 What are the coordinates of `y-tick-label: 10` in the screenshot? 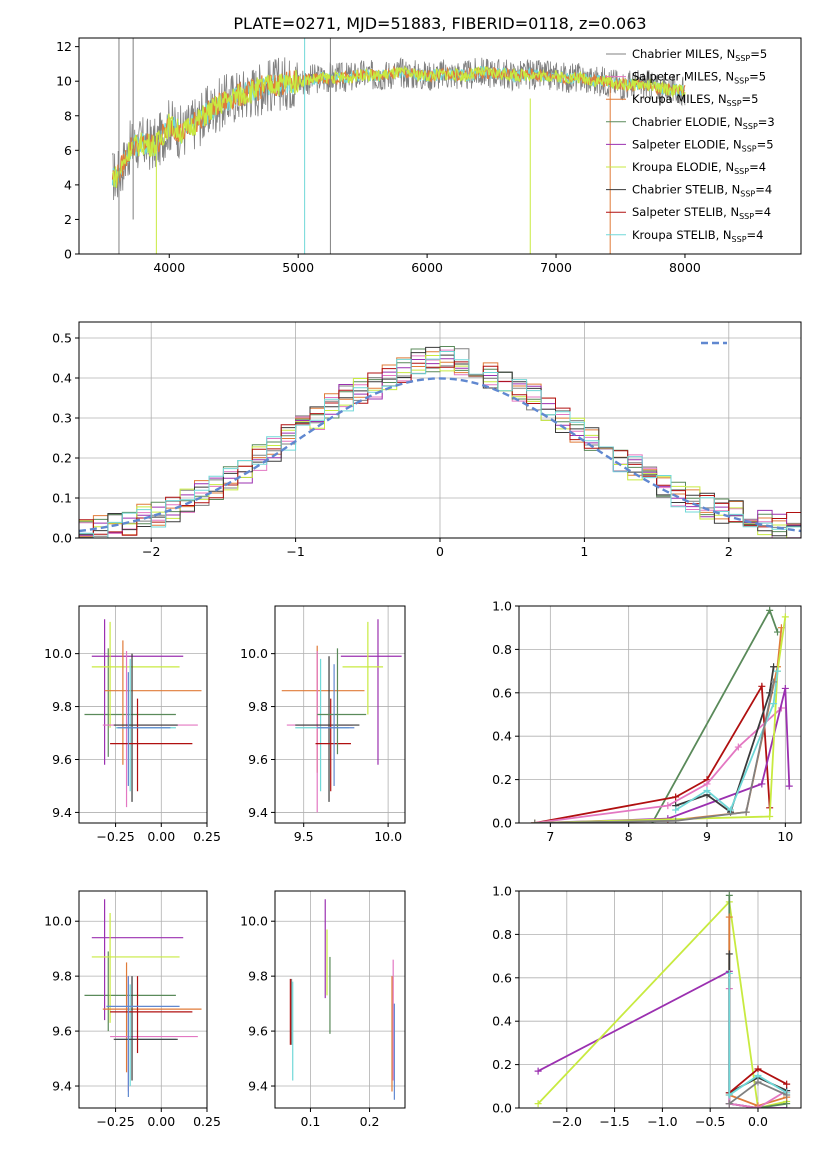 It's located at (64, 81).